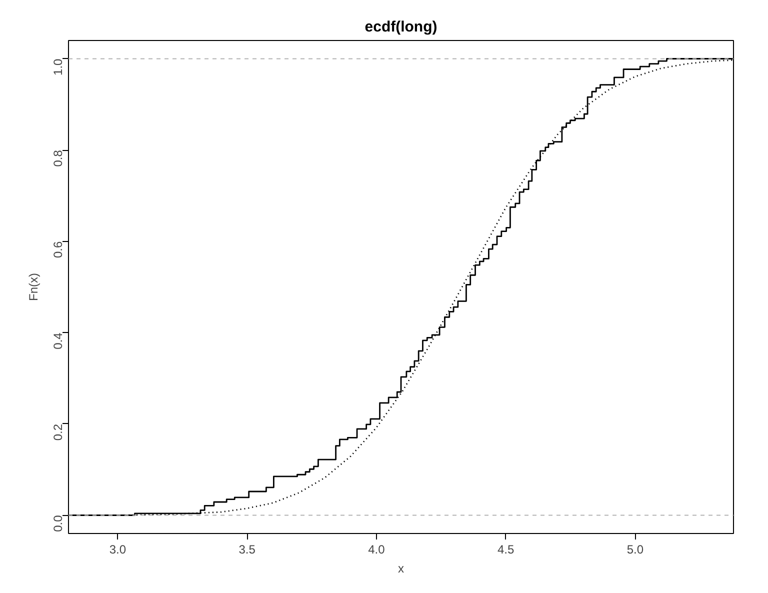  What do you see at coordinates (635, 549) in the screenshot?
I see `x-tick-label: 5.0` at bounding box center [635, 549].